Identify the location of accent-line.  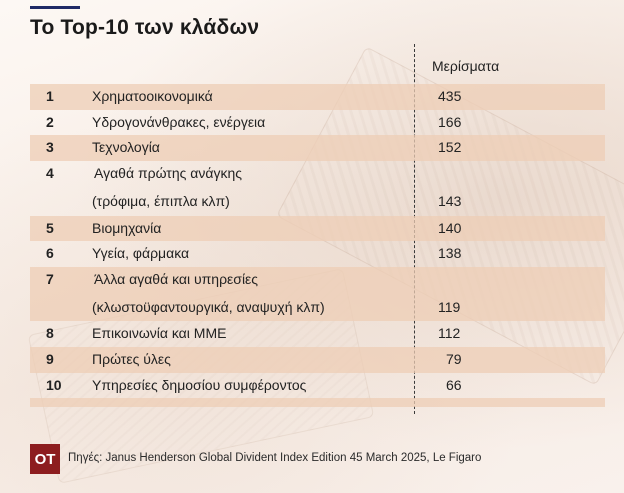
(55, 7).